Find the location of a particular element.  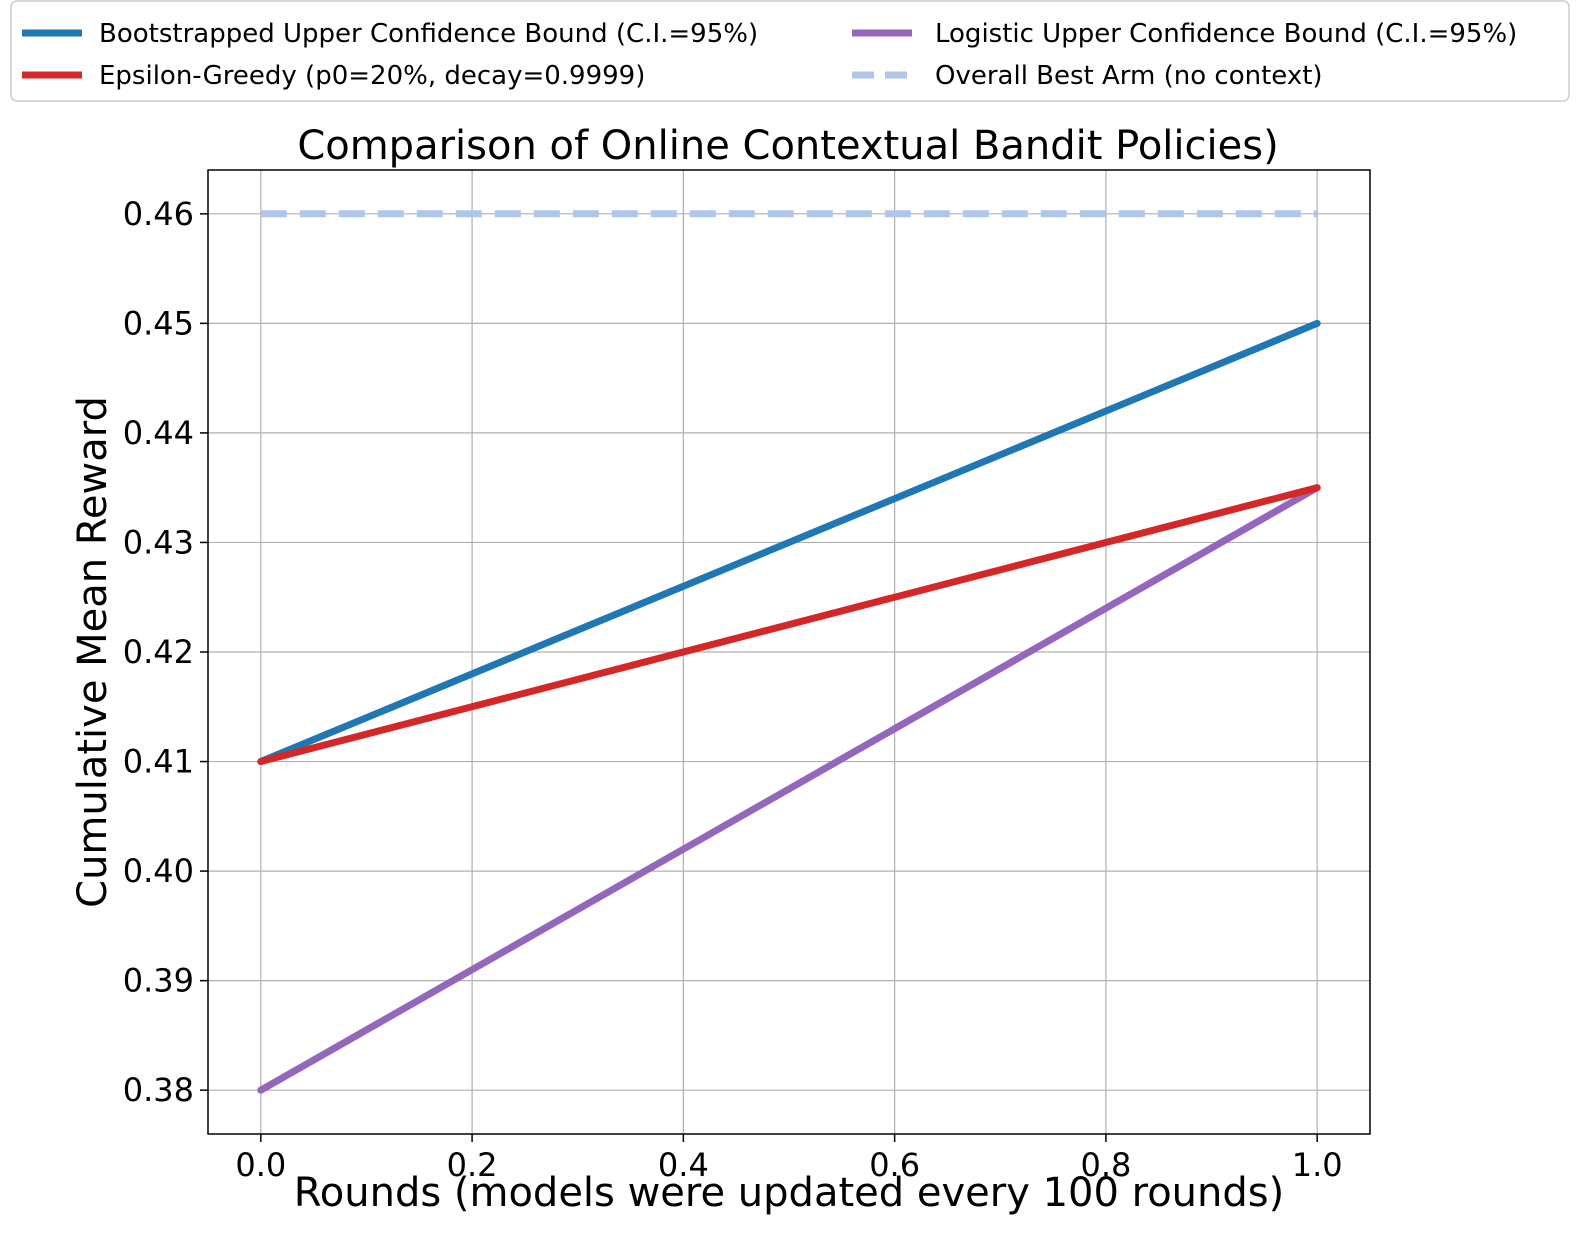

y-tick-label: 0.44 is located at coordinates (158, 433).